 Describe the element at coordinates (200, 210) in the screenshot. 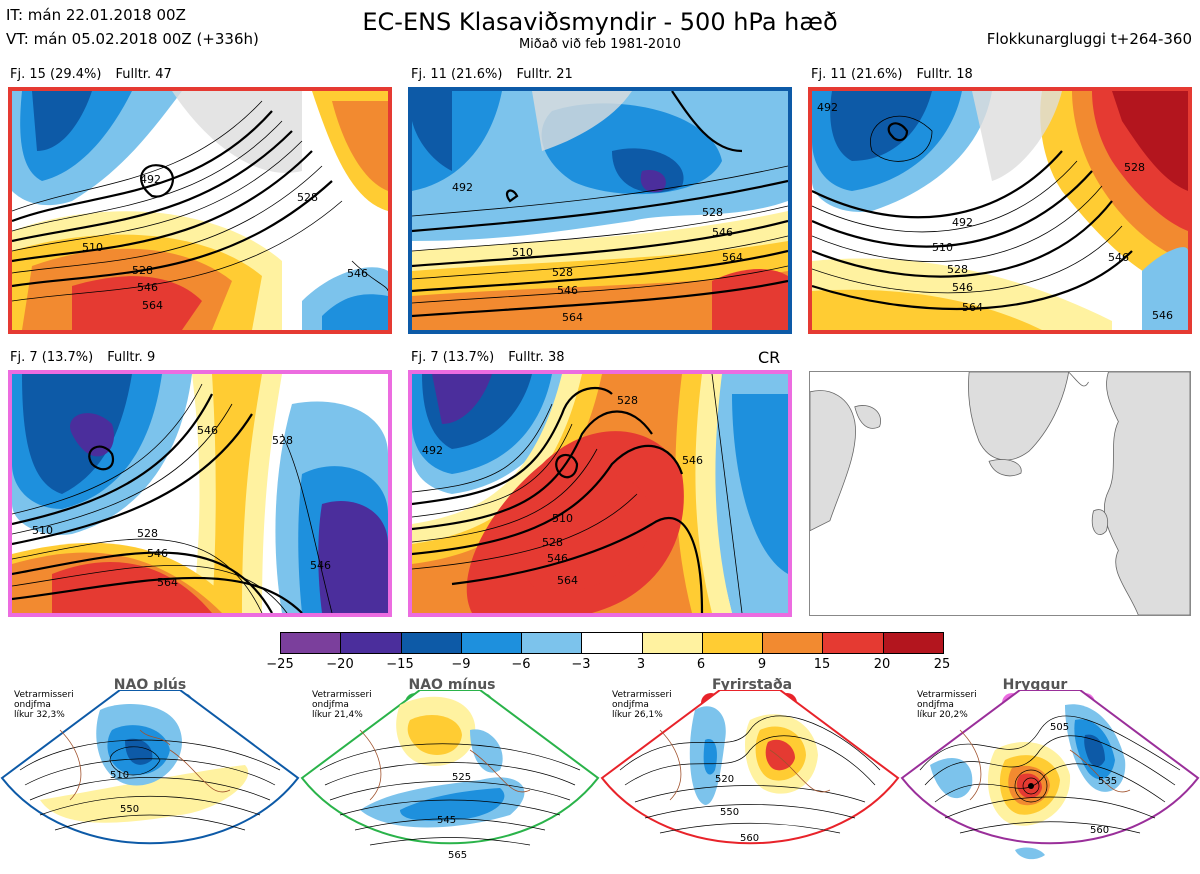

I see `cluster-map-1: 492 510 528 546 564 546 528` at that location.